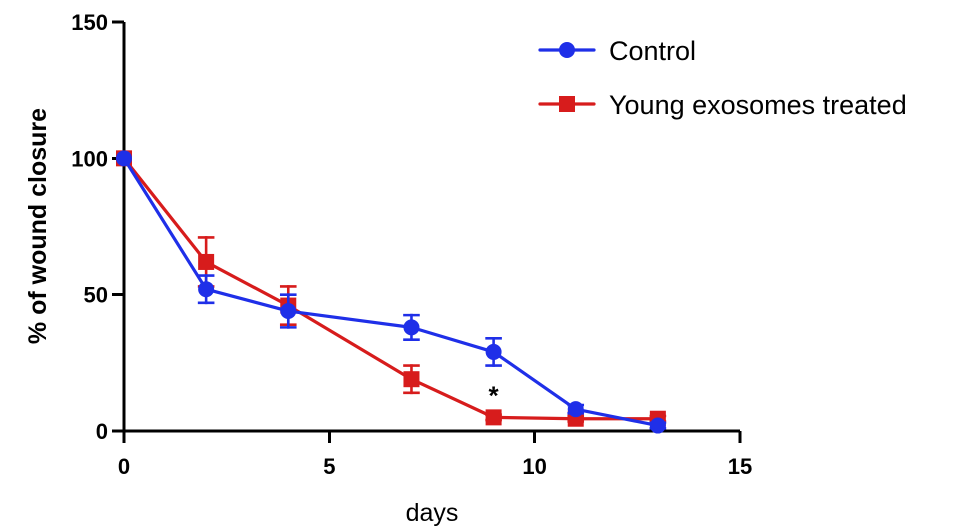 Image resolution: width=976 pixels, height=531 pixels. I want to click on x-axis-title: days, so click(432, 513).